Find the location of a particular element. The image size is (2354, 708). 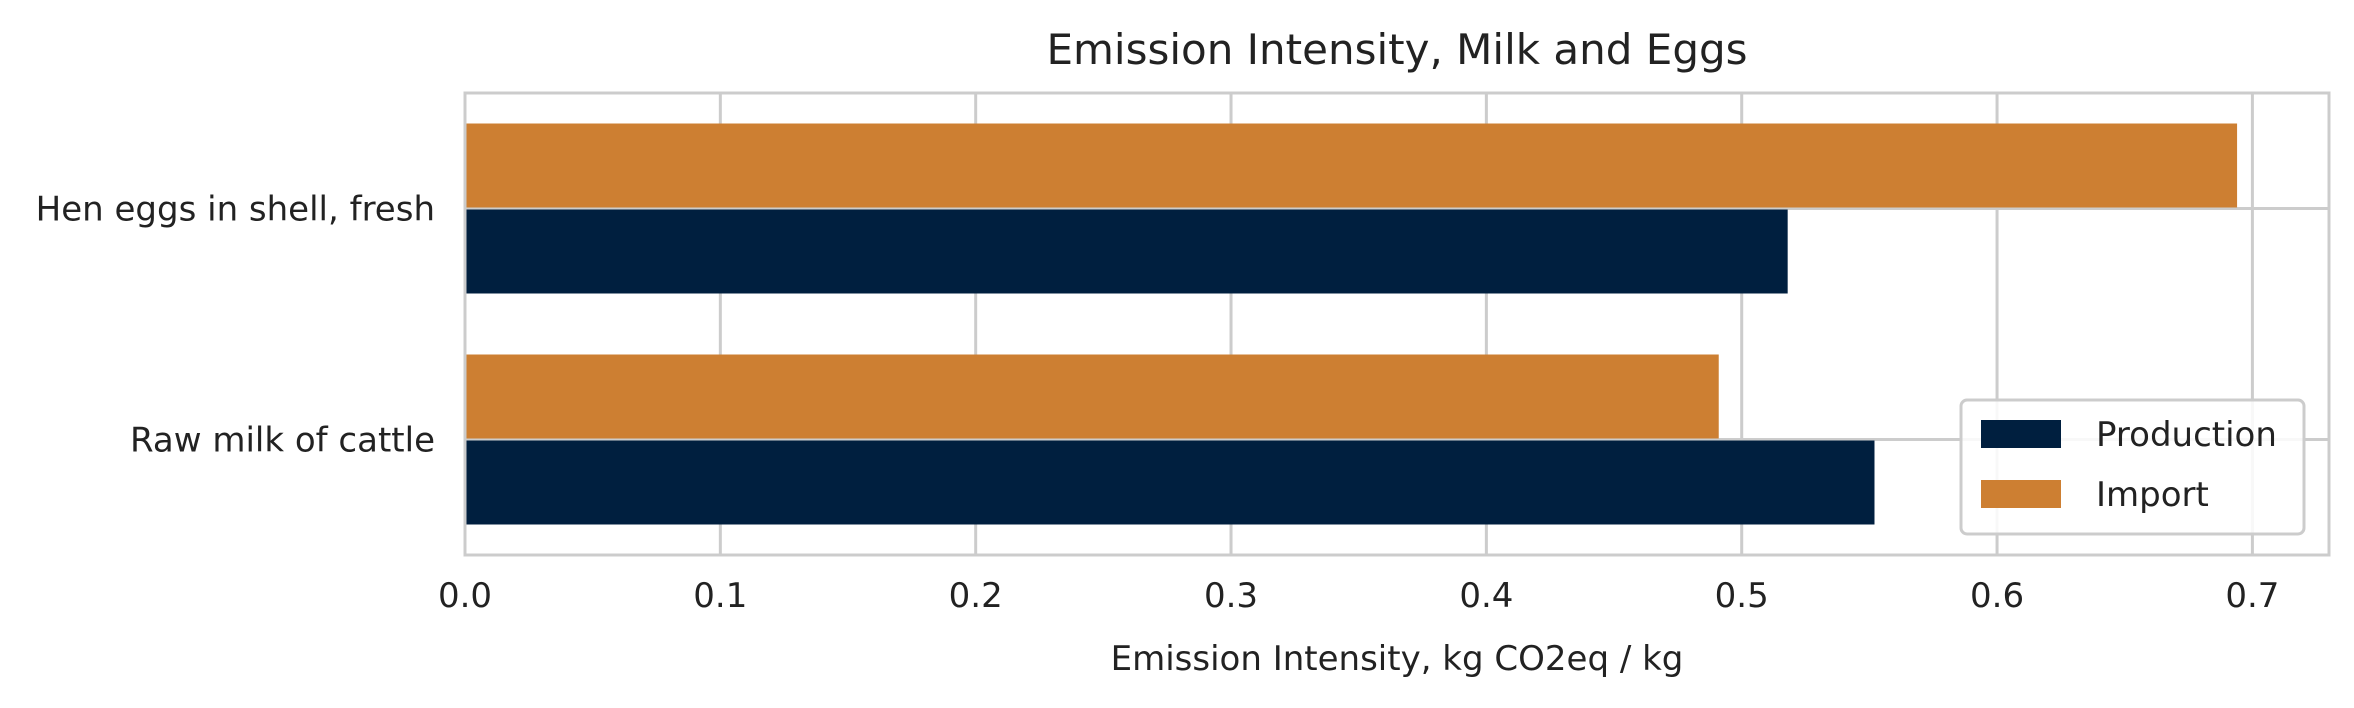

chart-title: Emission Intensity, Milk and Eggs is located at coordinates (1396, 49).